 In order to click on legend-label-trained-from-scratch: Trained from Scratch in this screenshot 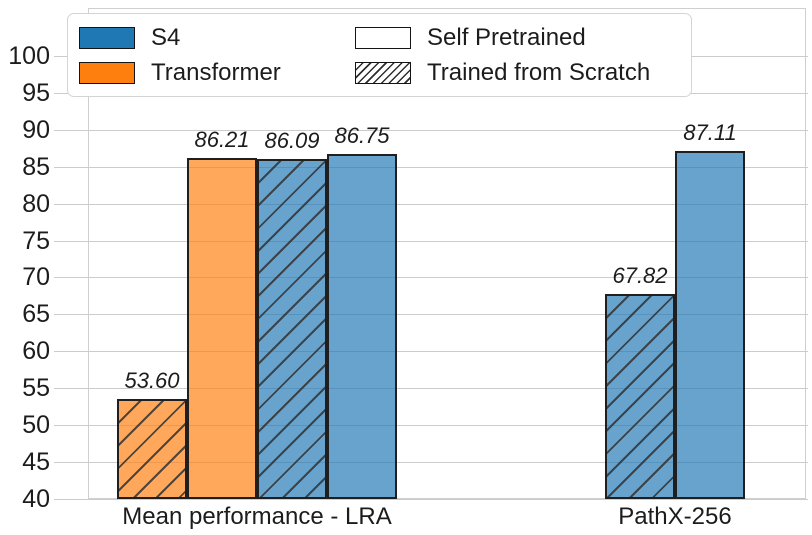, I will do `click(539, 72)`.